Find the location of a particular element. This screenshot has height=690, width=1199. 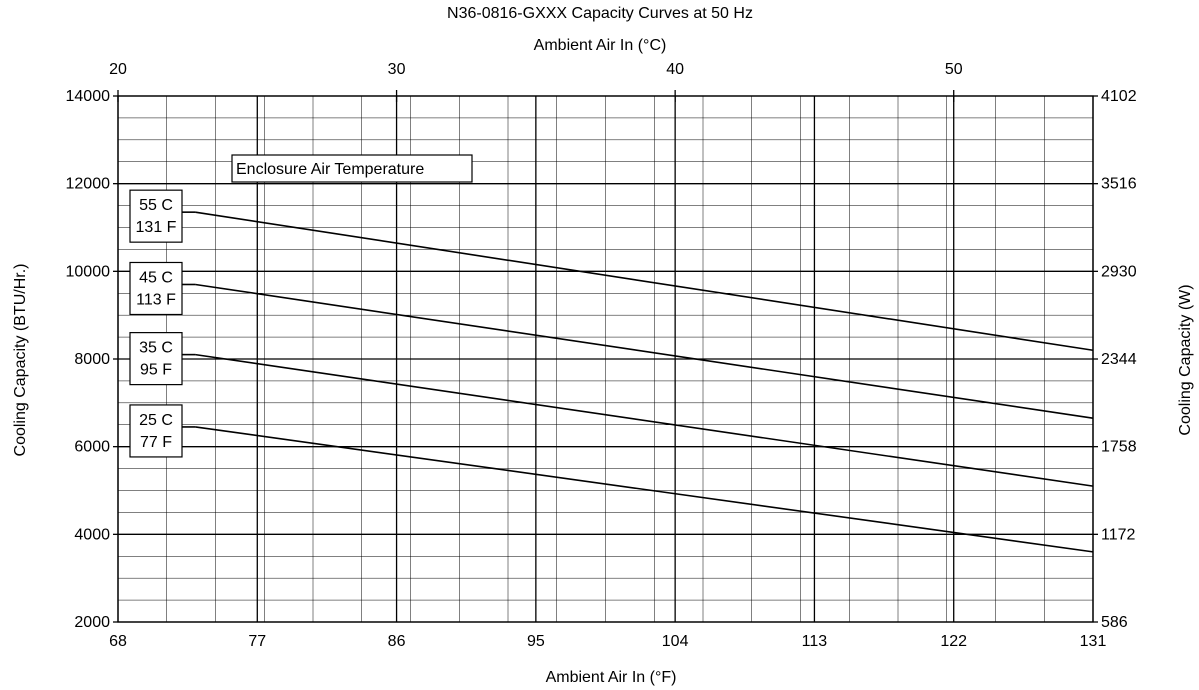

x-tick-label: 95 is located at coordinates (536, 641).